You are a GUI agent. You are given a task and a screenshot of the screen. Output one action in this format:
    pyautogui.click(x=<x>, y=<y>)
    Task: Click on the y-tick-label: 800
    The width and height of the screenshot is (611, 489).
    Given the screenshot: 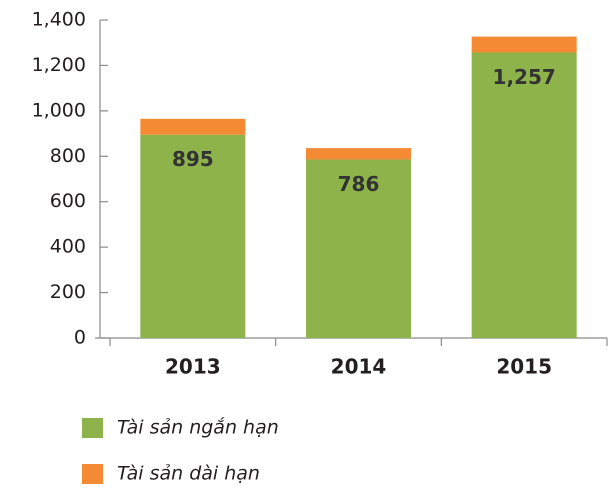 What is the action you would take?
    pyautogui.click(x=68, y=156)
    